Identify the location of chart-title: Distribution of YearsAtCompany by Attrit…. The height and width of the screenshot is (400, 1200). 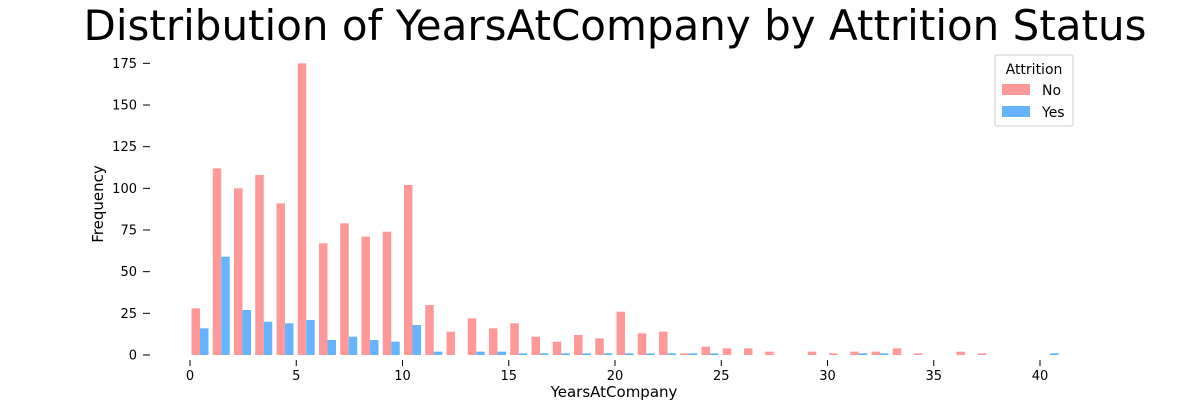
(615, 25).